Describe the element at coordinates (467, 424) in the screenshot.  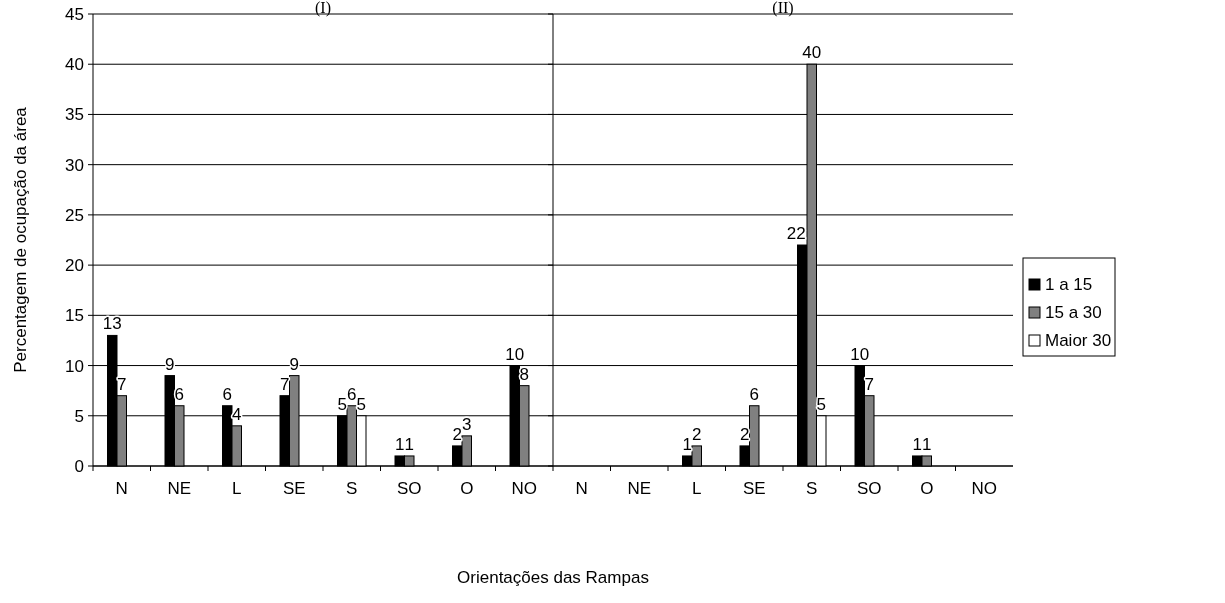
I see `data-label: 3` at that location.